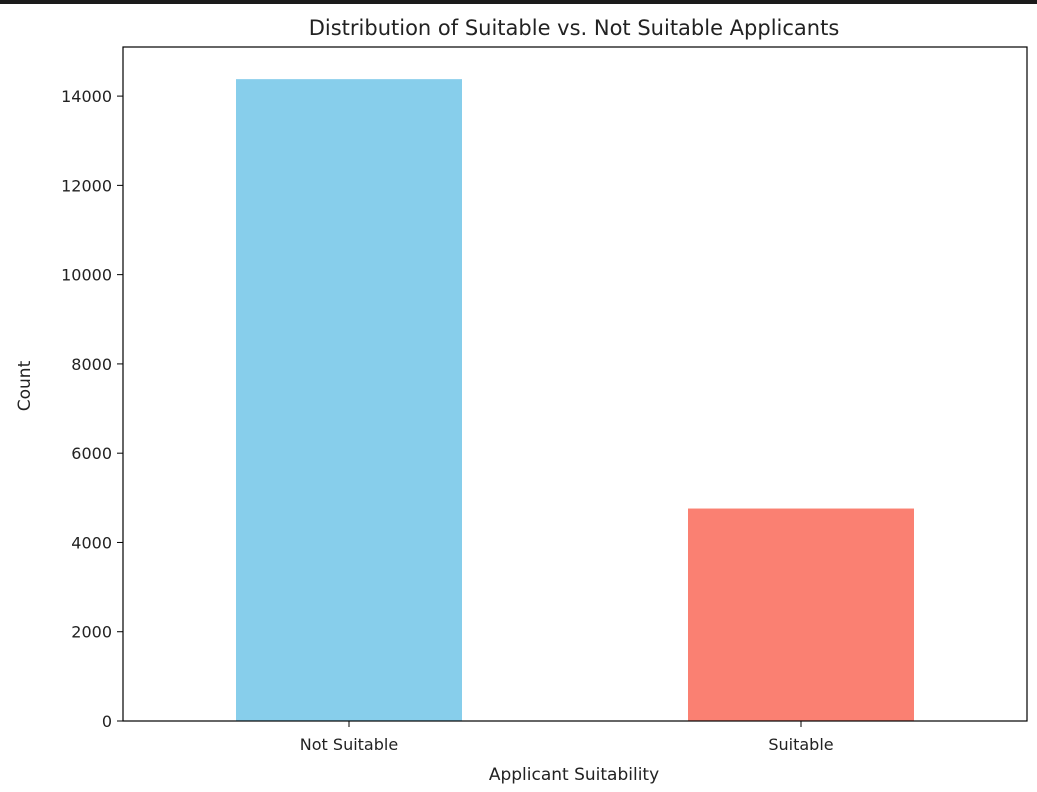 The height and width of the screenshot is (792, 1037). I want to click on y-tick-label: 2000, so click(91, 632).